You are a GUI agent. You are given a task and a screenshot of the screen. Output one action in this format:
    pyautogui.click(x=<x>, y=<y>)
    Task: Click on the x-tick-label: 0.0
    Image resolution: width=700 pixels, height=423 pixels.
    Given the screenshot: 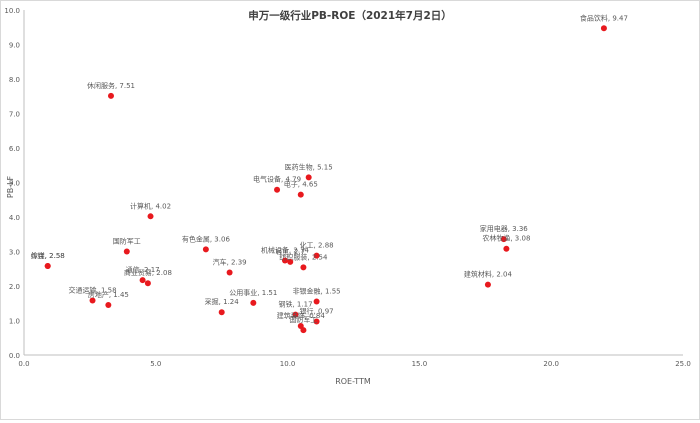 What is the action you would take?
    pyautogui.click(x=23, y=364)
    